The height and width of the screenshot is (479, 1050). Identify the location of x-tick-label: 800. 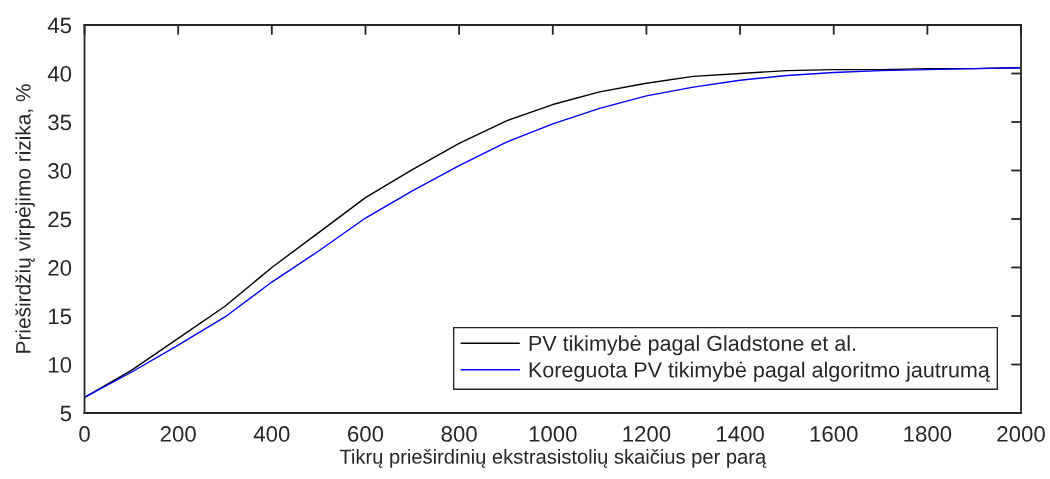
(459, 434).